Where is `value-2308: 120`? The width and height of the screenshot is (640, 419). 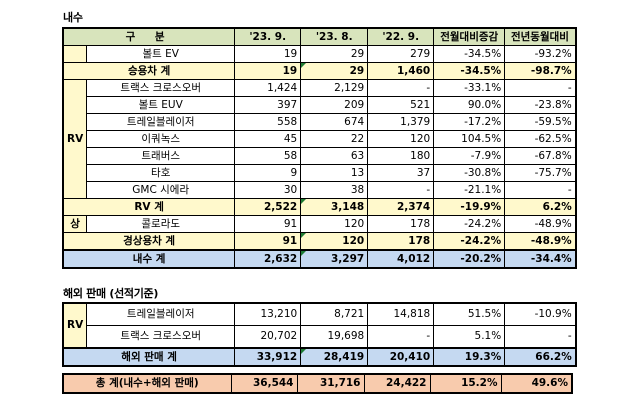 value-2308: 120 is located at coordinates (334, 241).